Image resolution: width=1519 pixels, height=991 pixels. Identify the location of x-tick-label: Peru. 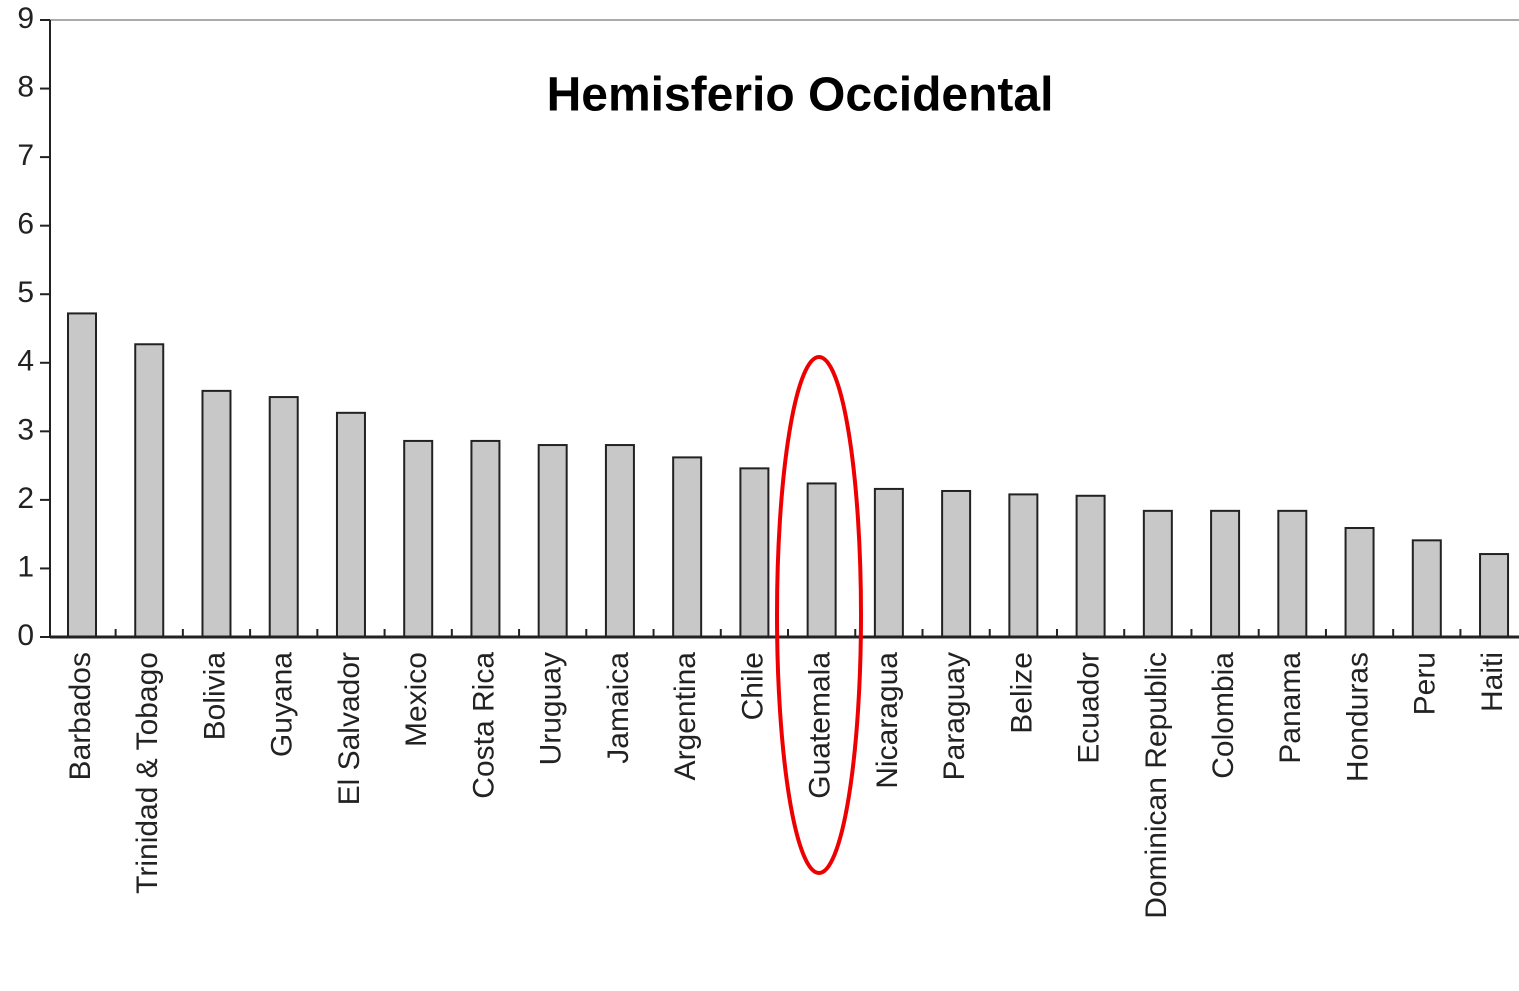
(1425, 683).